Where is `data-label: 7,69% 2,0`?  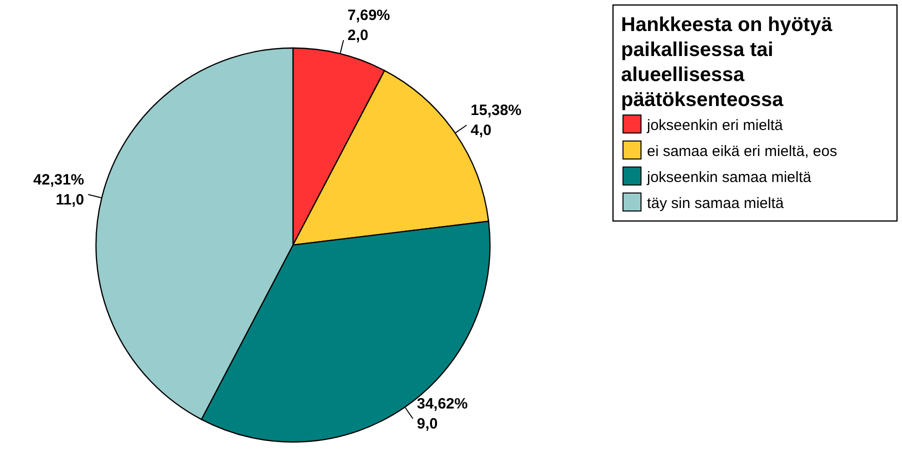 data-label: 7,69% 2,0 is located at coordinates (368, 25).